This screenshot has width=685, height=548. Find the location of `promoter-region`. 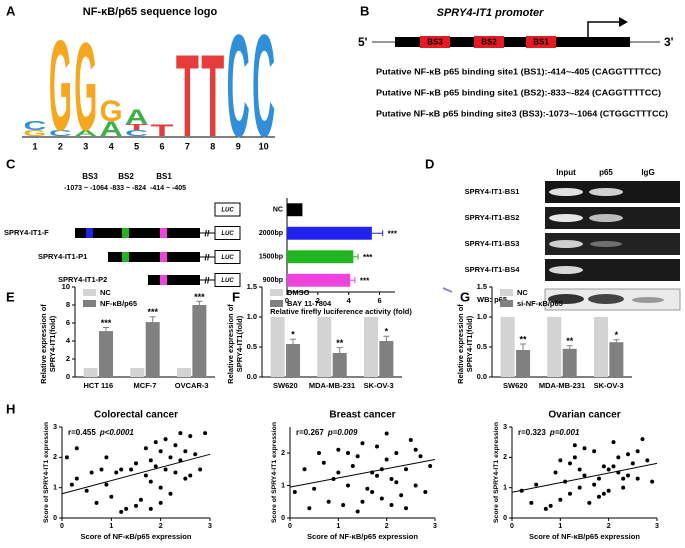

promoter-region is located at coordinates (512, 42).